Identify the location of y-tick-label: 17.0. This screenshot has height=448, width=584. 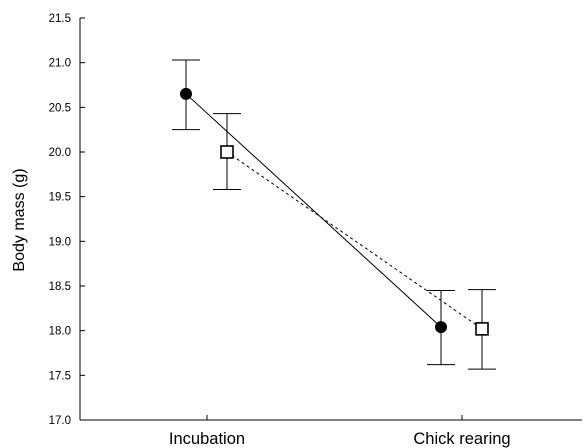
(60, 421).